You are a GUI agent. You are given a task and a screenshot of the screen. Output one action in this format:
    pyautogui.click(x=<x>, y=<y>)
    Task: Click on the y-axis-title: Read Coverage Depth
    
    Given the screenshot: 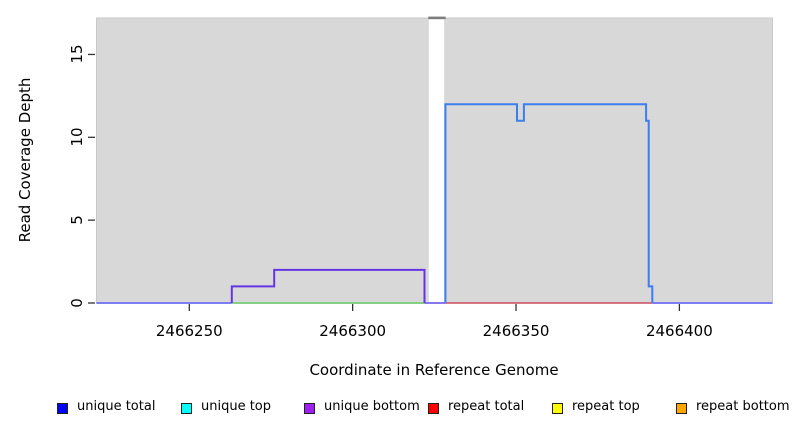 What is the action you would take?
    pyautogui.click(x=25, y=160)
    